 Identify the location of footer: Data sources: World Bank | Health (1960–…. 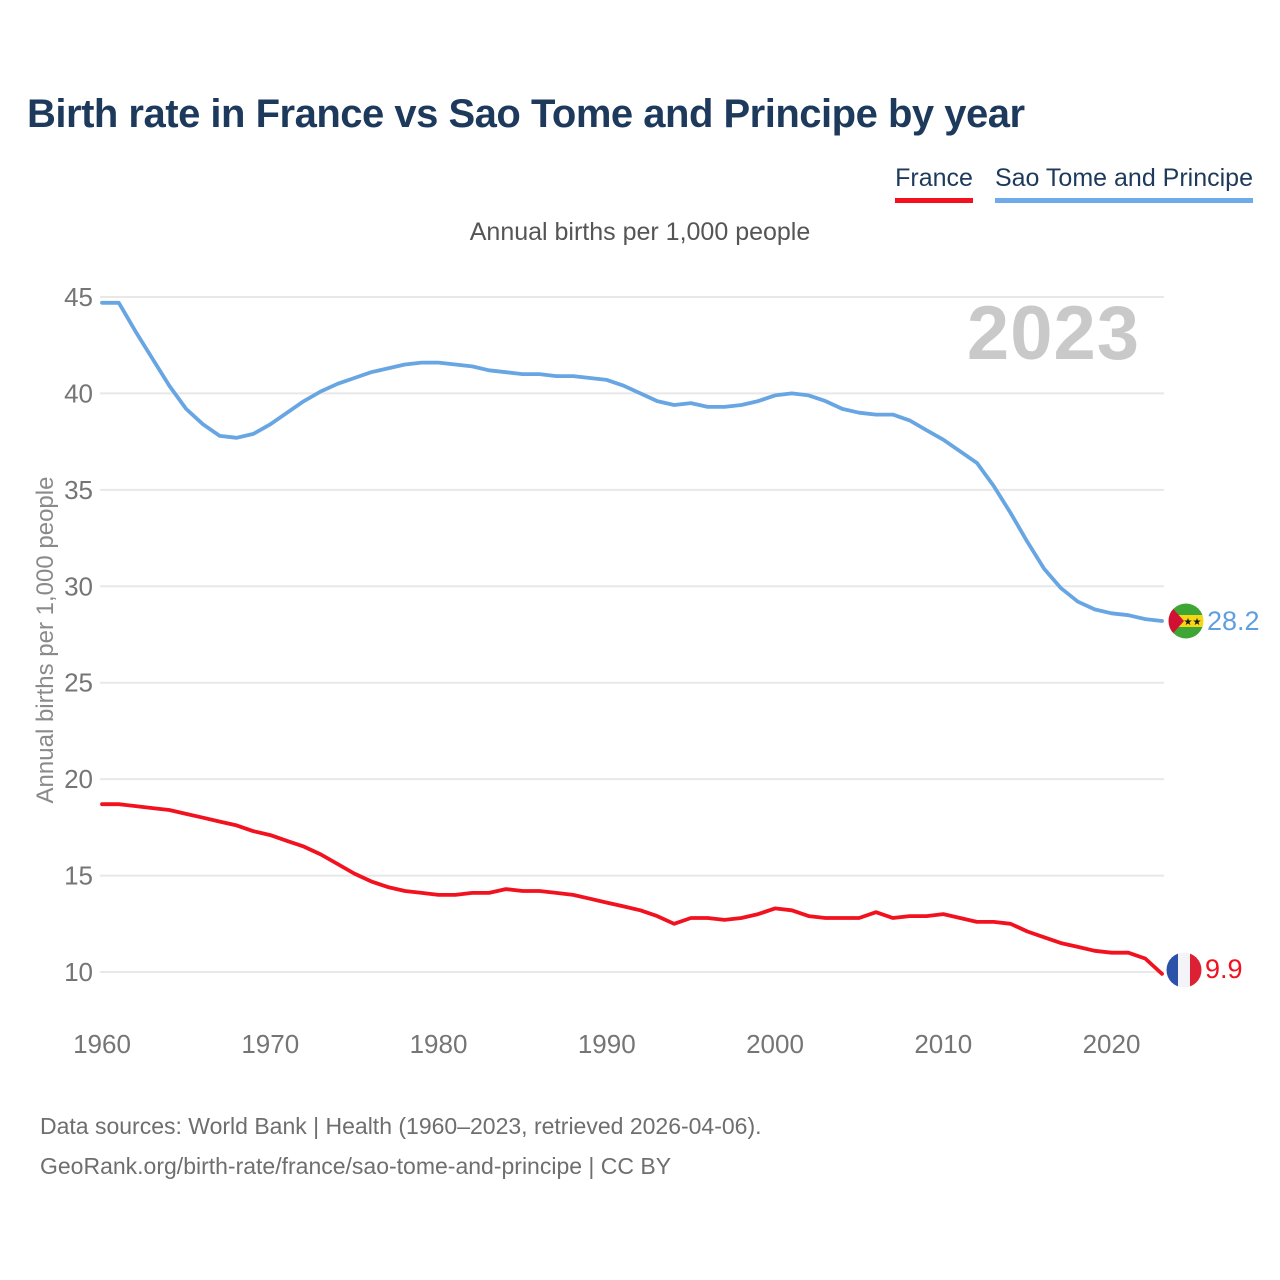
(401, 1146).